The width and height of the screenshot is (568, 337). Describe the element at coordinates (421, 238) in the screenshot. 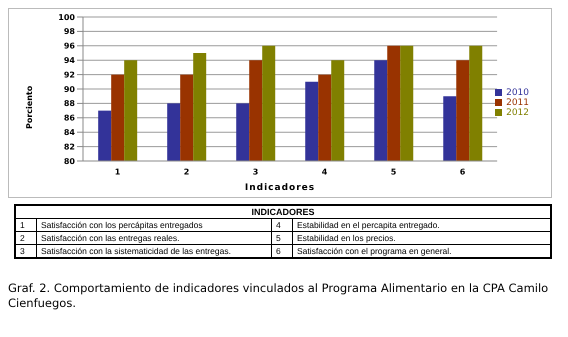

I see `text: Estabilidad en los precios.` at that location.